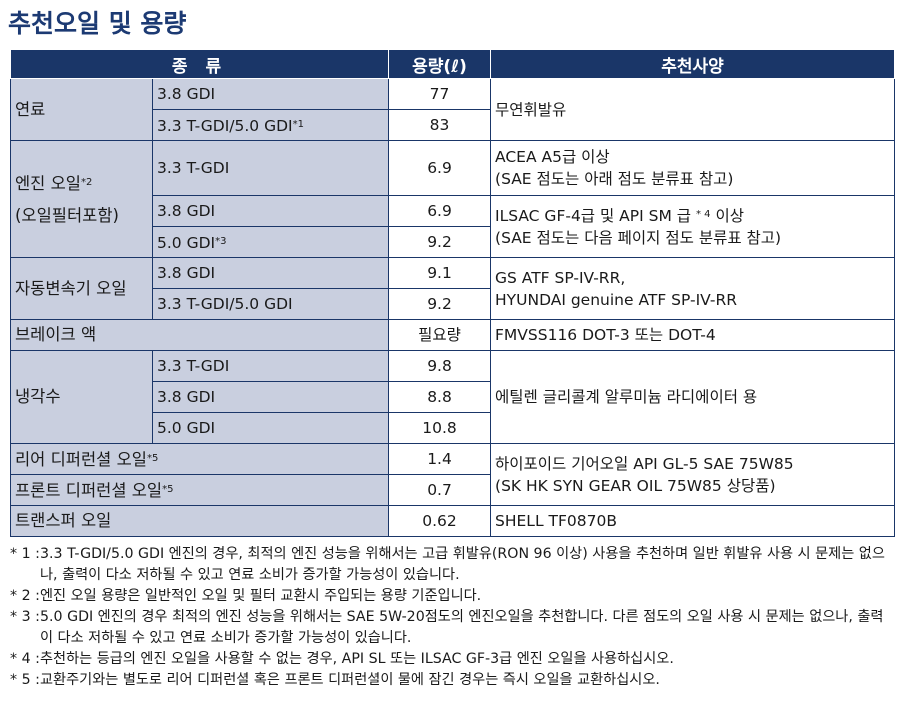 This screenshot has height=709, width=900. I want to click on category-brake: 브레이크 액, so click(199, 335).